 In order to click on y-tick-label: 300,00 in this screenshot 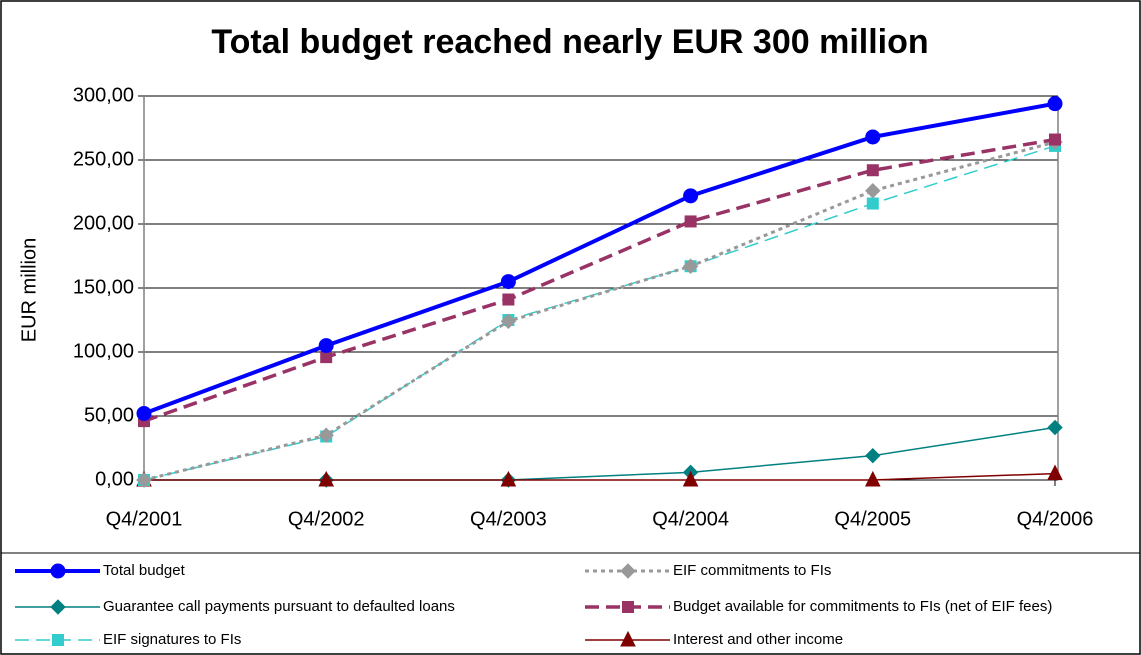, I will do `click(103, 95)`.